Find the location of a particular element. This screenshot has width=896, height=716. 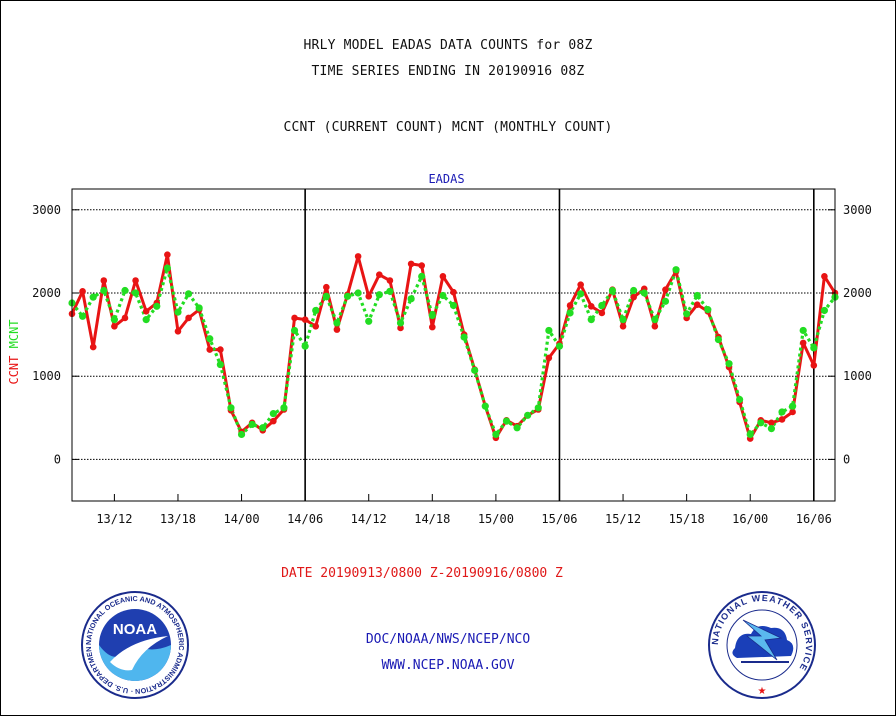

y-tick-label-left: 0 is located at coordinates (57, 459).